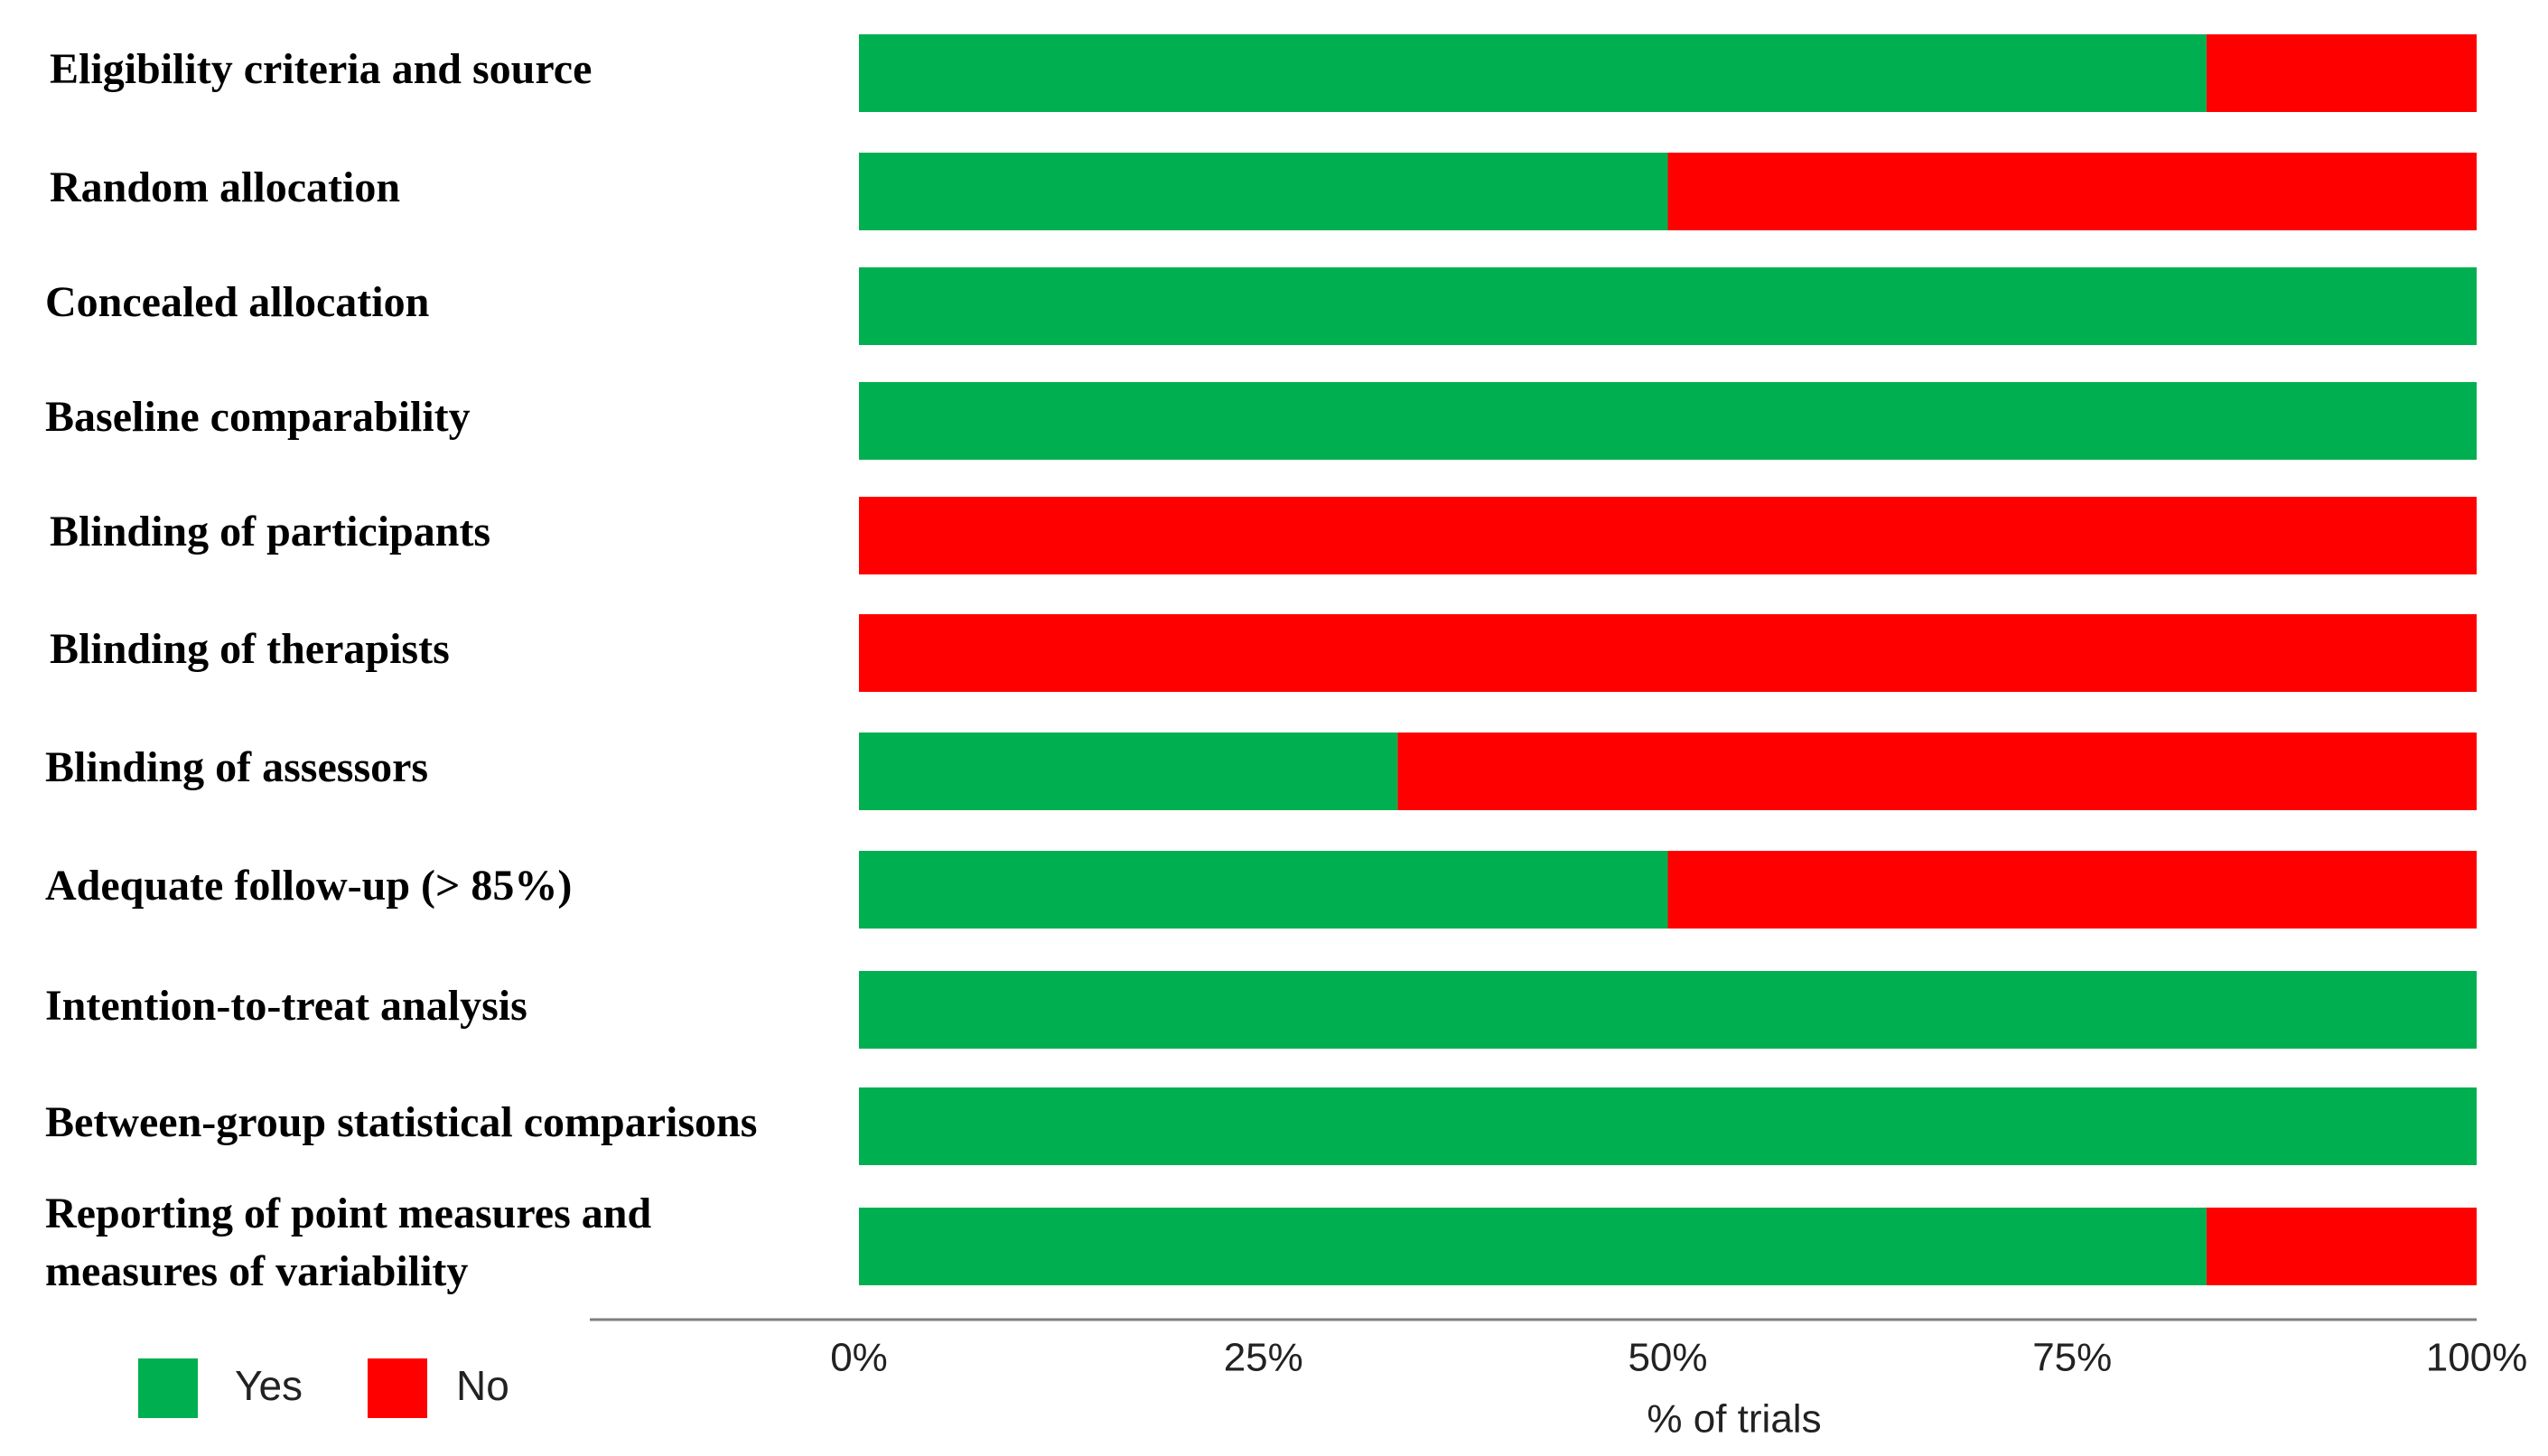  I want to click on legend: Yes No, so click(324, 1388).